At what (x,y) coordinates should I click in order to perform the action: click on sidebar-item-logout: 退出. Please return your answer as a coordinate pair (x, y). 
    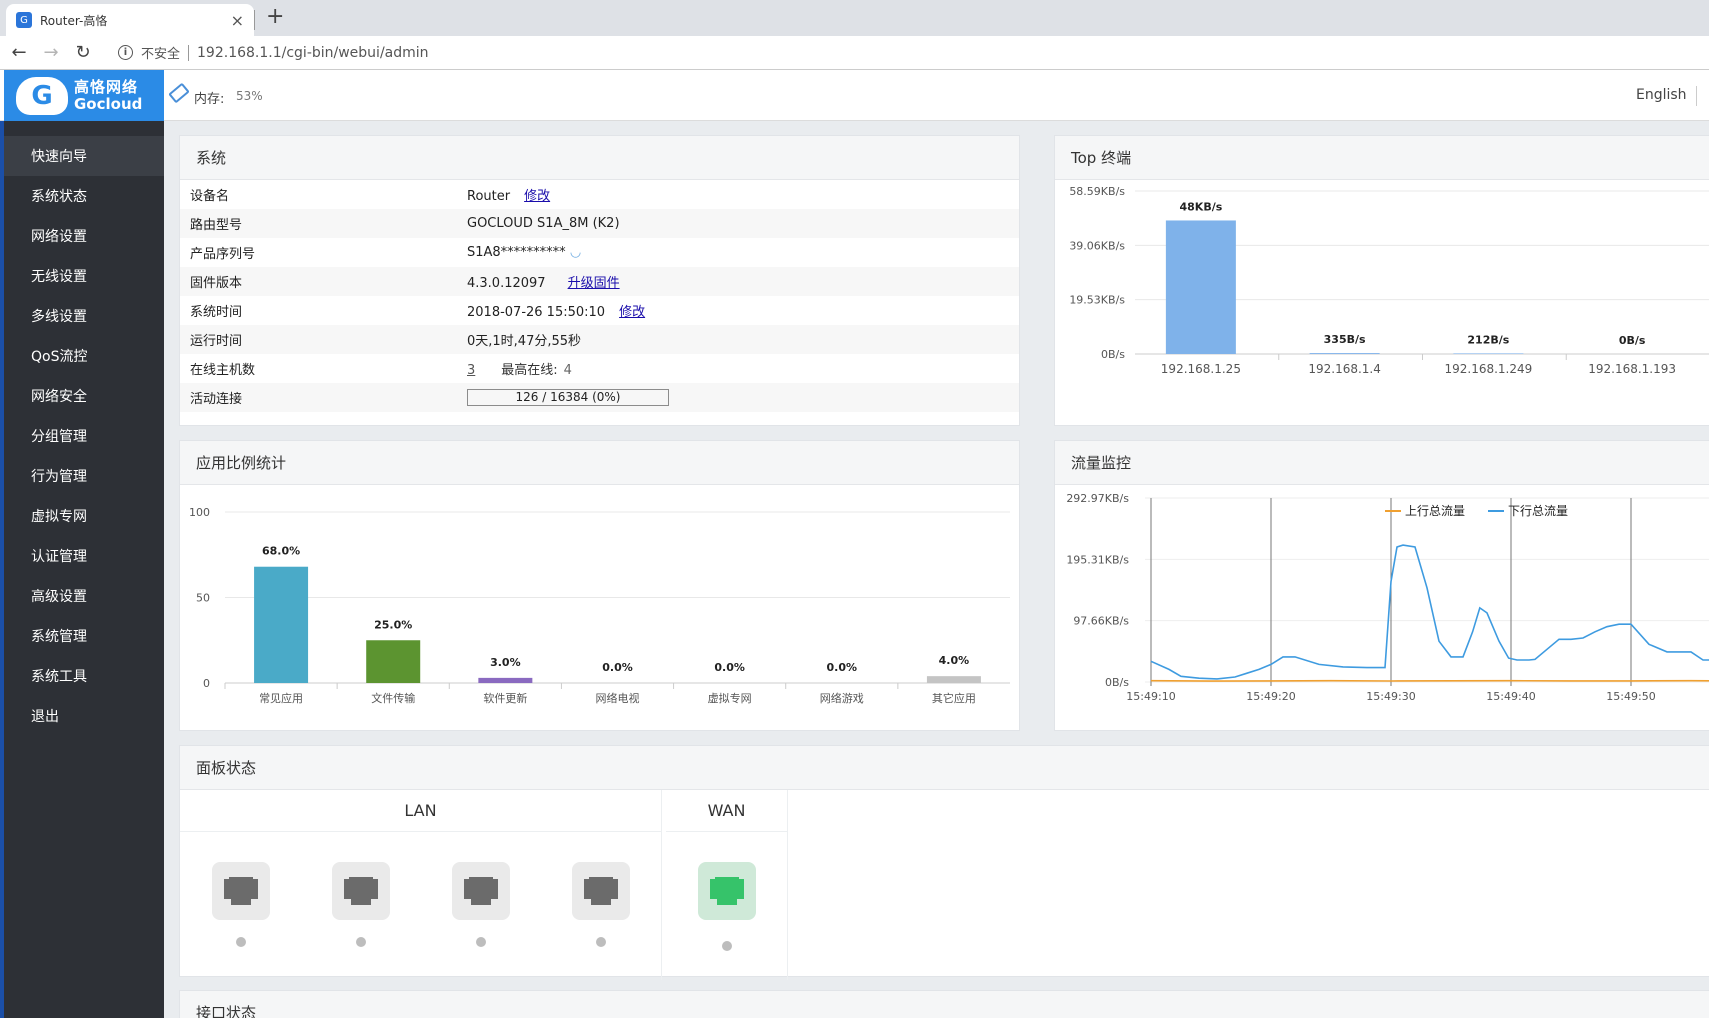
    Looking at the image, I should click on (45, 717).